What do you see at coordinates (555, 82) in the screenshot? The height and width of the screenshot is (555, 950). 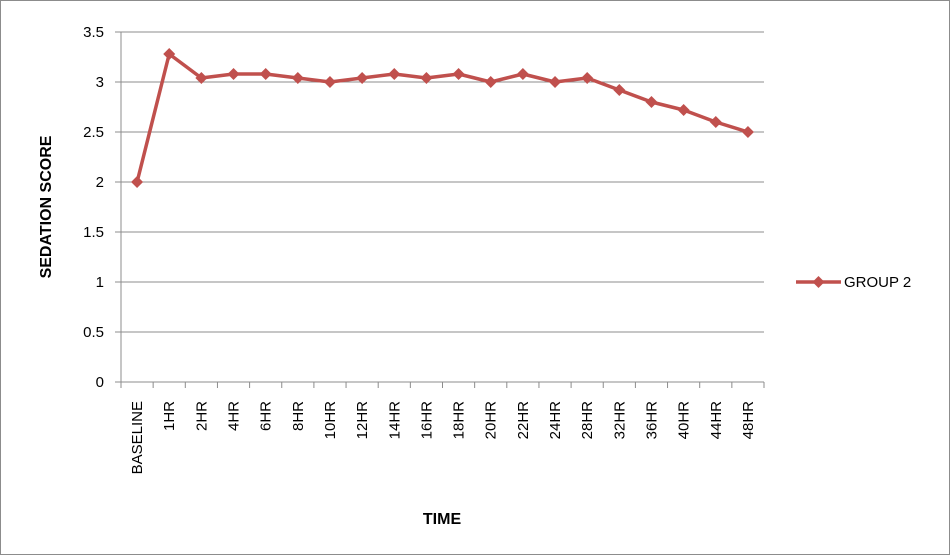 I see `data-point-24hr` at bounding box center [555, 82].